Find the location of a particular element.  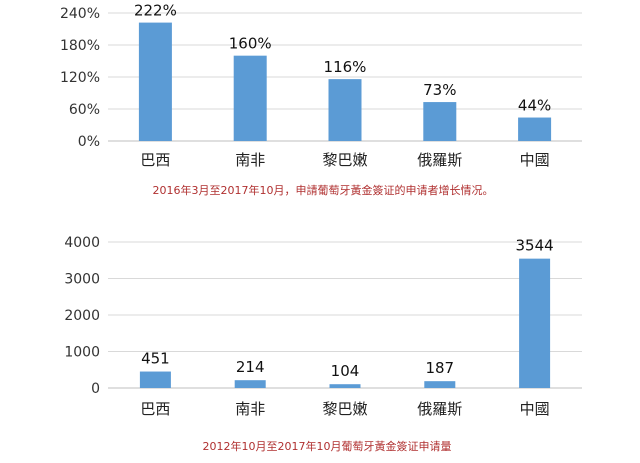

data-label: 187 is located at coordinates (439, 368).